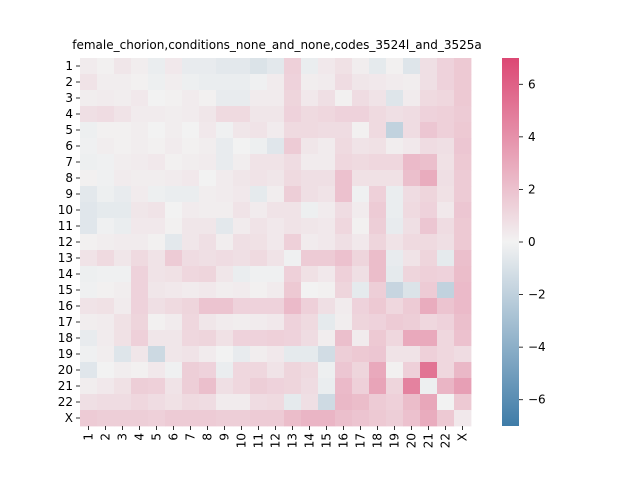 The width and height of the screenshot is (640, 480). What do you see at coordinates (242, 440) in the screenshot?
I see `x-tick-label: 10` at bounding box center [242, 440].